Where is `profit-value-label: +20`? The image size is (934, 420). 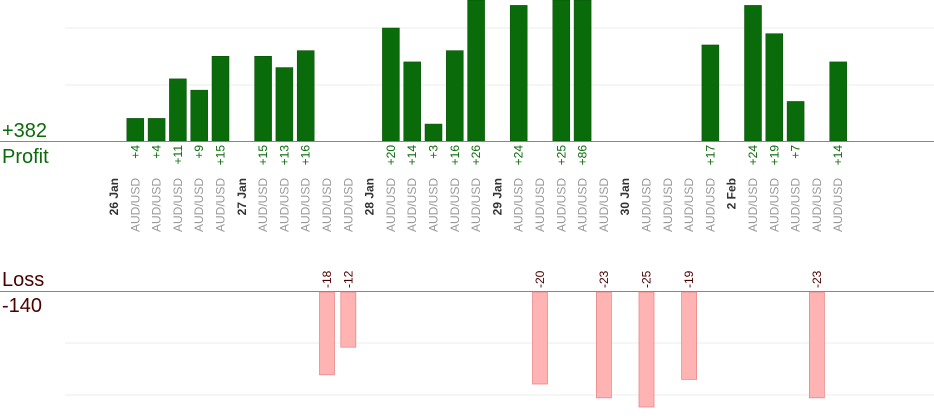 profit-value-label: +20 is located at coordinates (391, 155).